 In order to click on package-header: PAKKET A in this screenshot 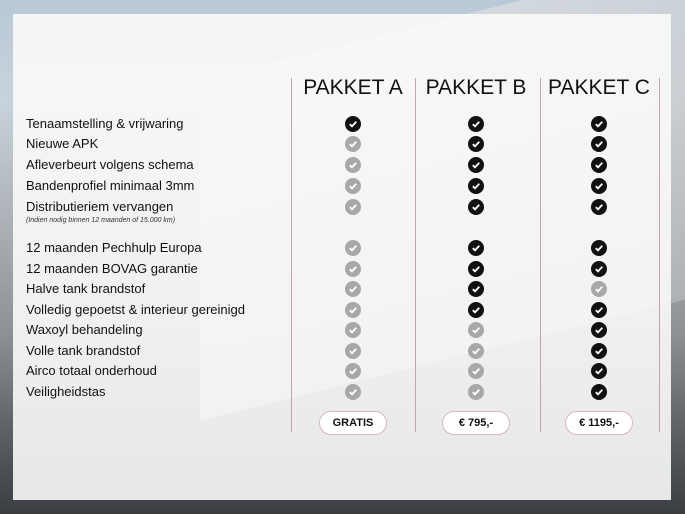, I will do `click(353, 87)`.